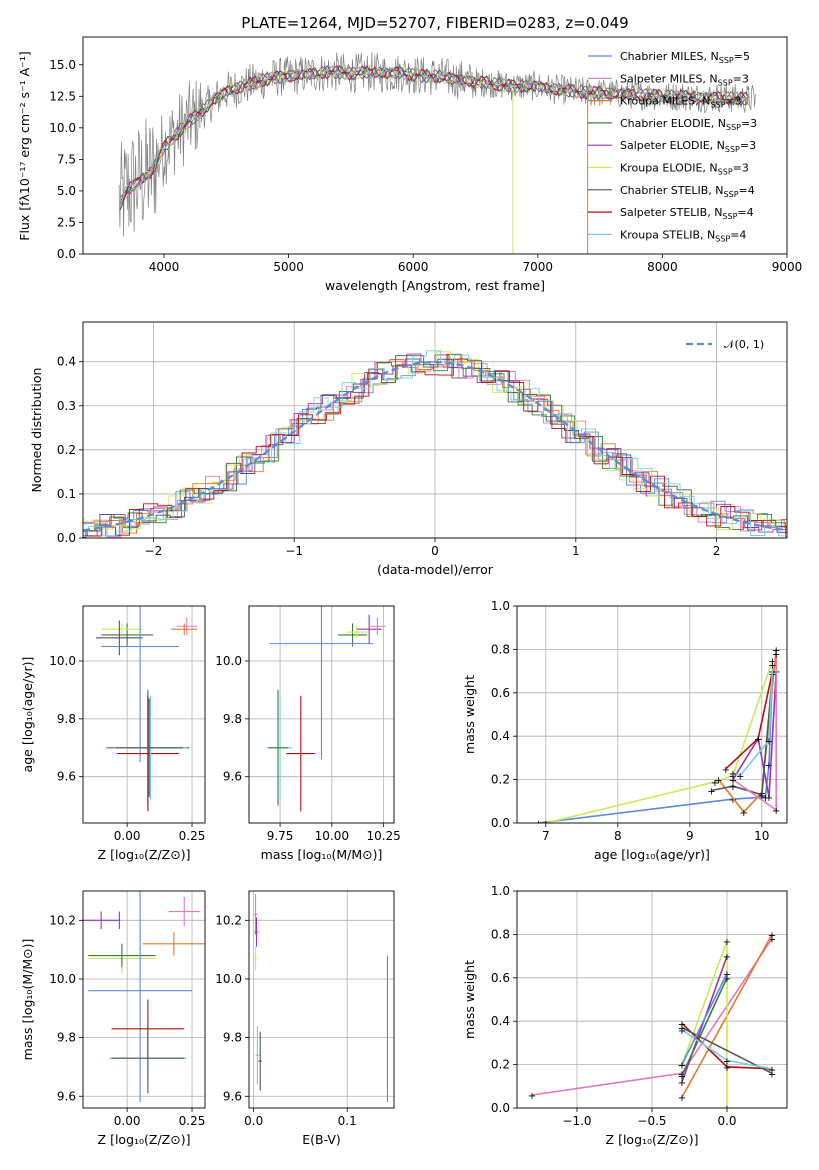 This screenshot has width=819, height=1170. Describe the element at coordinates (667, 234) in the screenshot. I see `legend-text: Kroupa STELIB, N` at that location.